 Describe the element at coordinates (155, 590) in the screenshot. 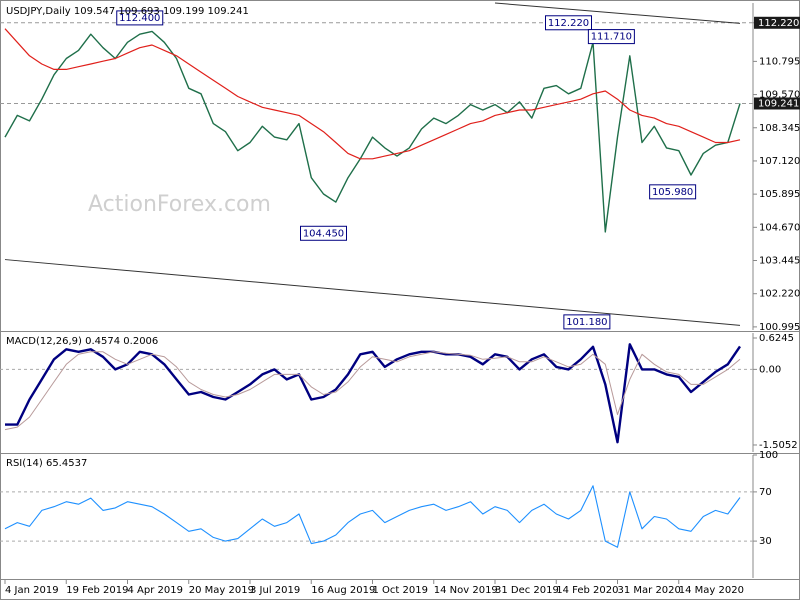

I see `x-tick-label: 4 Apr 2019` at that location.